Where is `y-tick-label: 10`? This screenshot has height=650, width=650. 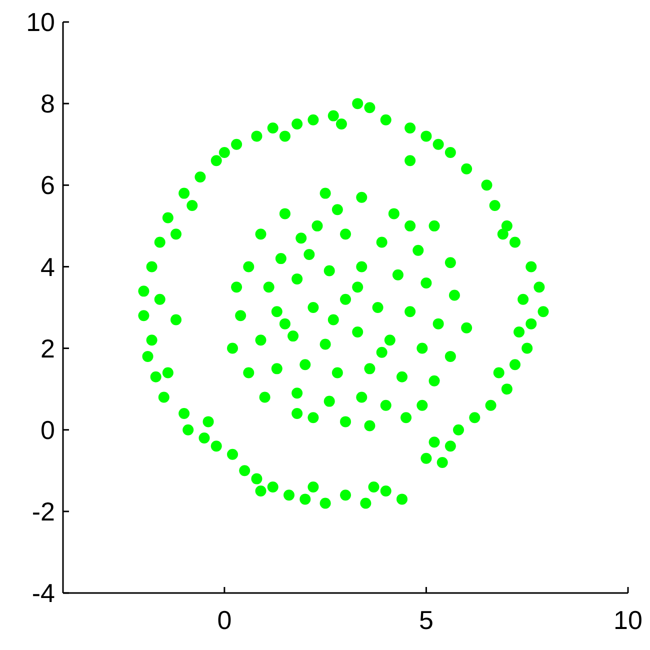
y-tick-label: 10 is located at coordinates (40, 22).